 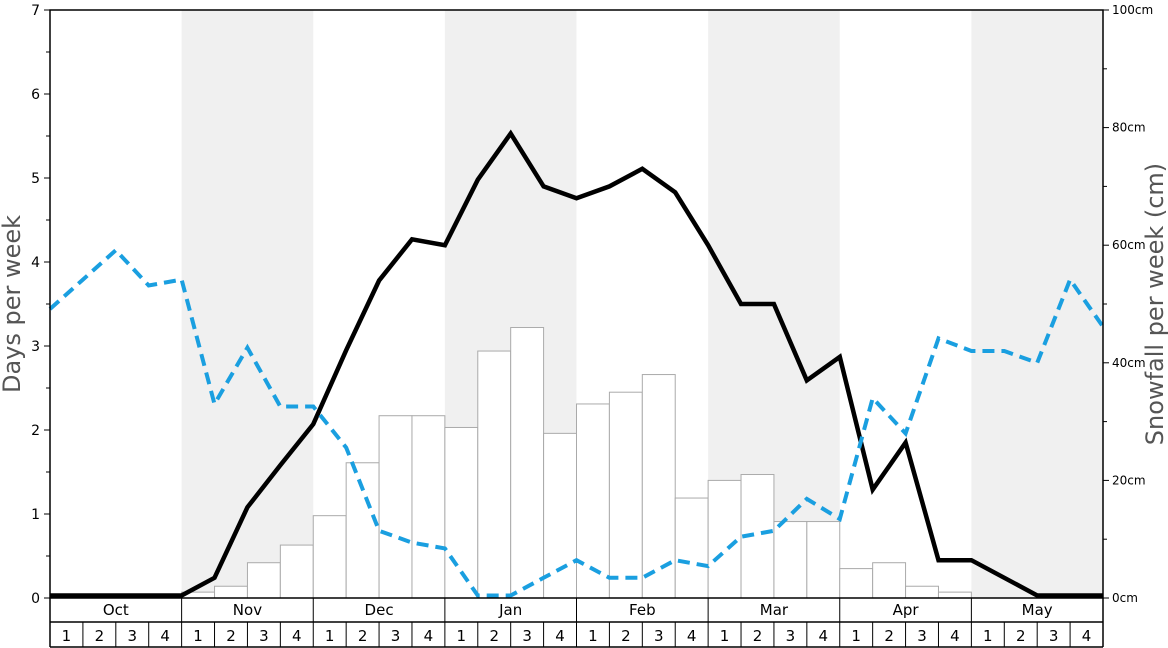 What do you see at coordinates (510, 610) in the screenshot?
I see `month-label-jan: Jan` at bounding box center [510, 610].